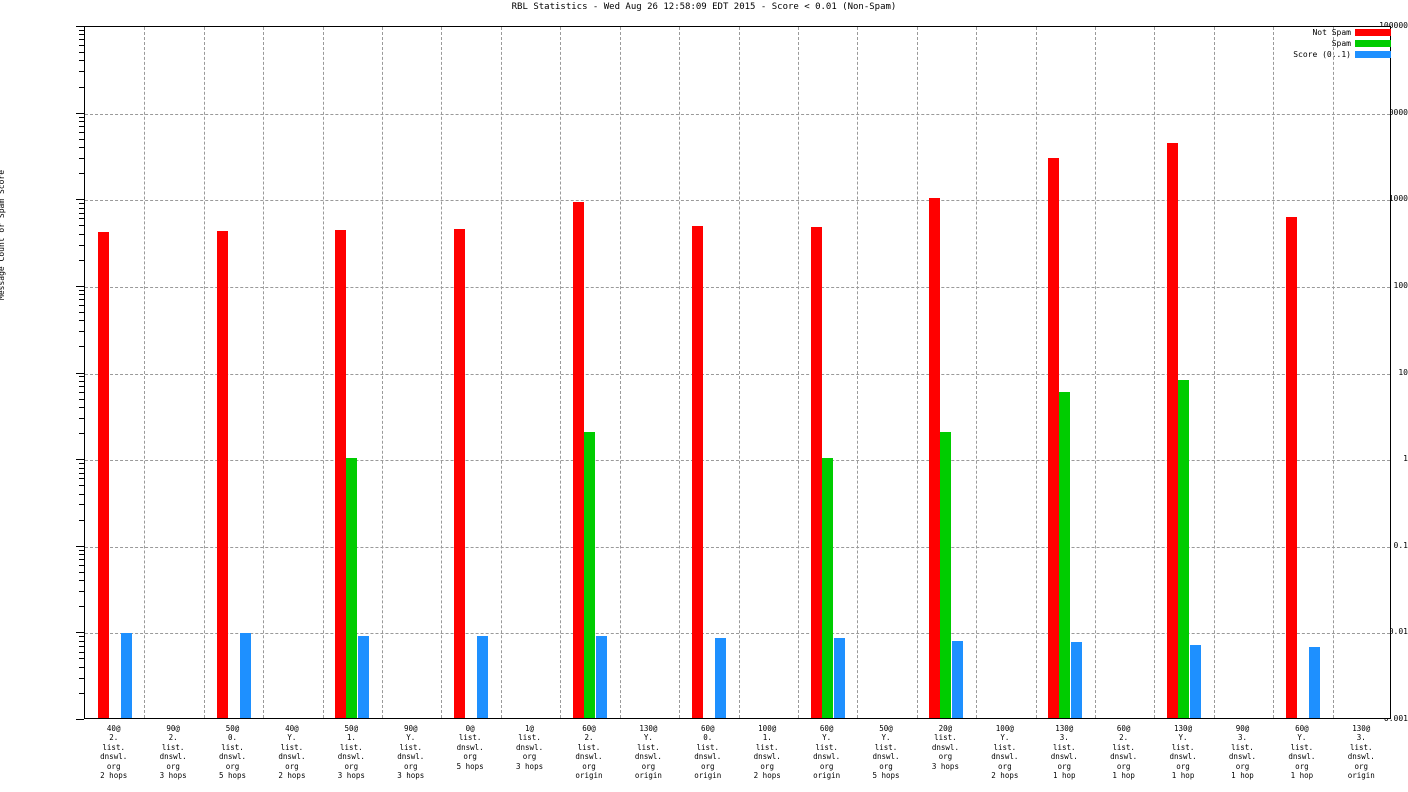 The width and height of the screenshot is (1408, 792). Describe the element at coordinates (1183, 728) in the screenshot. I see `x-tick-label-line: 130@` at that location.